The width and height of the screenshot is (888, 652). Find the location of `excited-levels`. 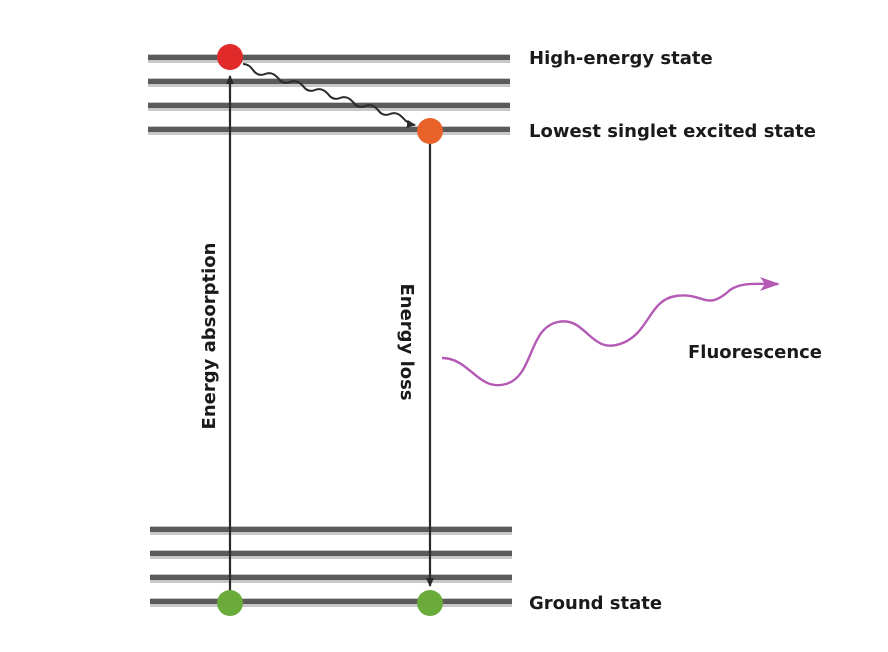

excited-levels is located at coordinates (329, 94).